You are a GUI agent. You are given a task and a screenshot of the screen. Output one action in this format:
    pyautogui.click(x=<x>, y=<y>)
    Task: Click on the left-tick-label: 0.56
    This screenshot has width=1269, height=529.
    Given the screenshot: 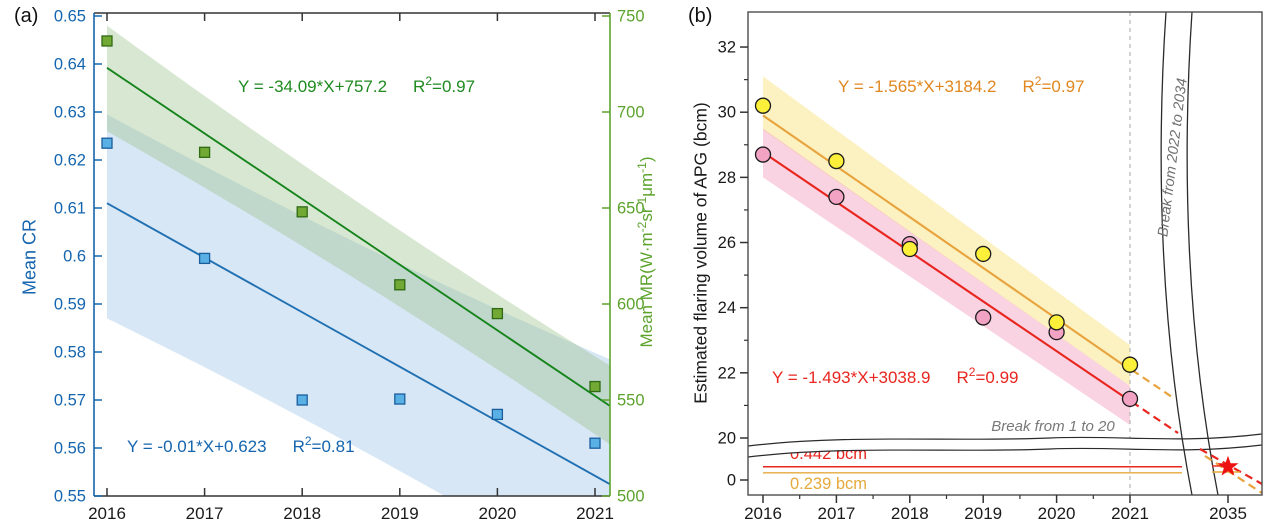 What is the action you would take?
    pyautogui.click(x=70, y=449)
    